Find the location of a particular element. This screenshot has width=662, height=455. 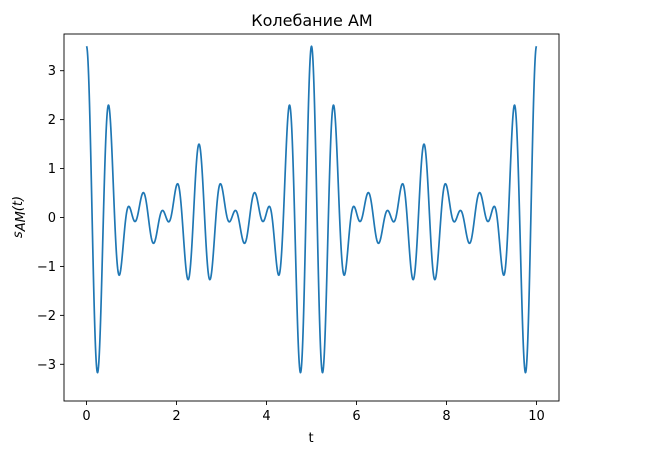

x-tick-label: 0 is located at coordinates (86, 416).